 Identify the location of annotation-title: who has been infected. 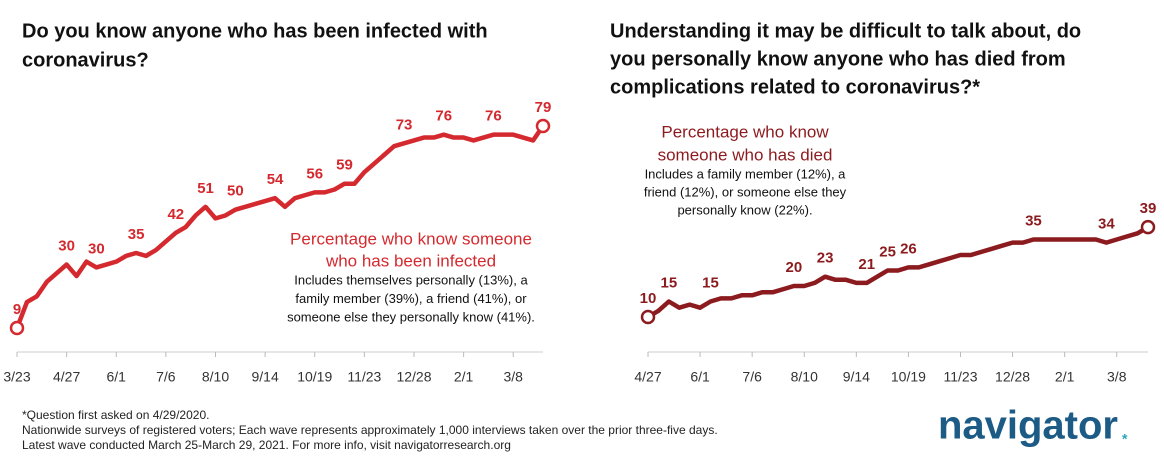
(410, 260).